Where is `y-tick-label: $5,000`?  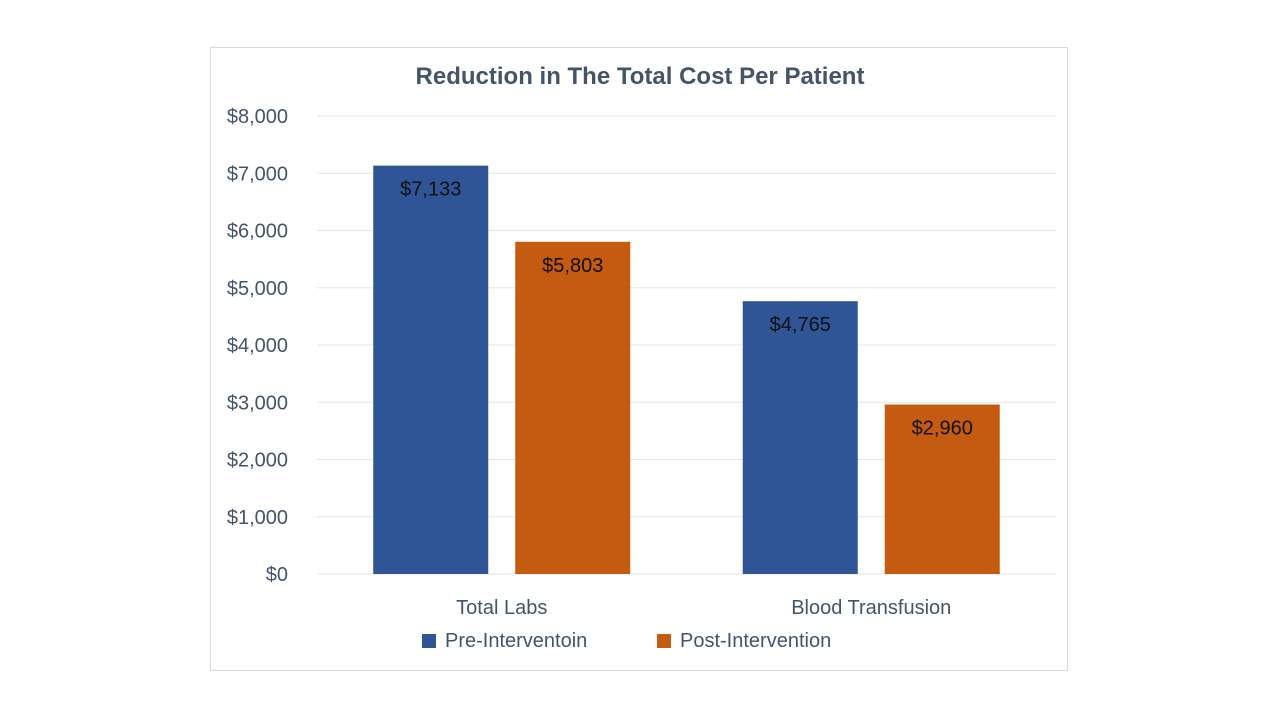 y-tick-label: $5,000 is located at coordinates (257, 289).